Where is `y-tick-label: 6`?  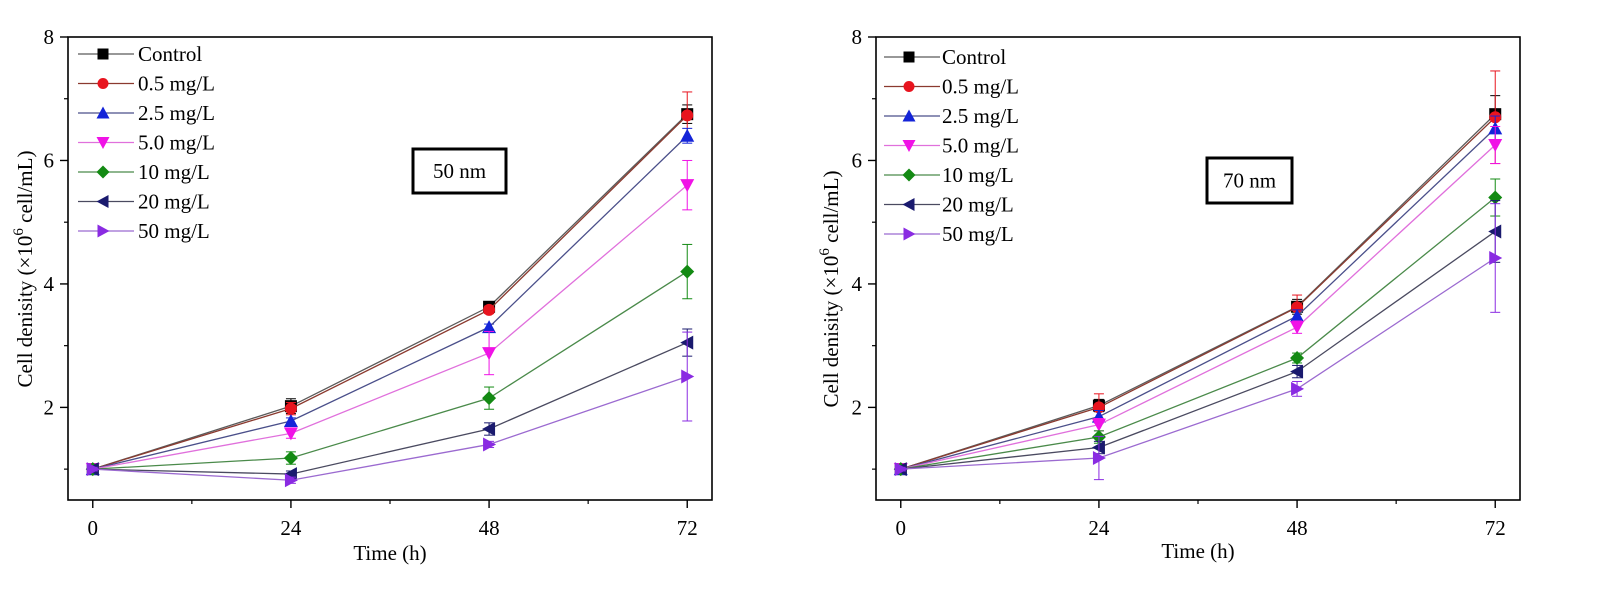 y-tick-label: 6 is located at coordinates (857, 160).